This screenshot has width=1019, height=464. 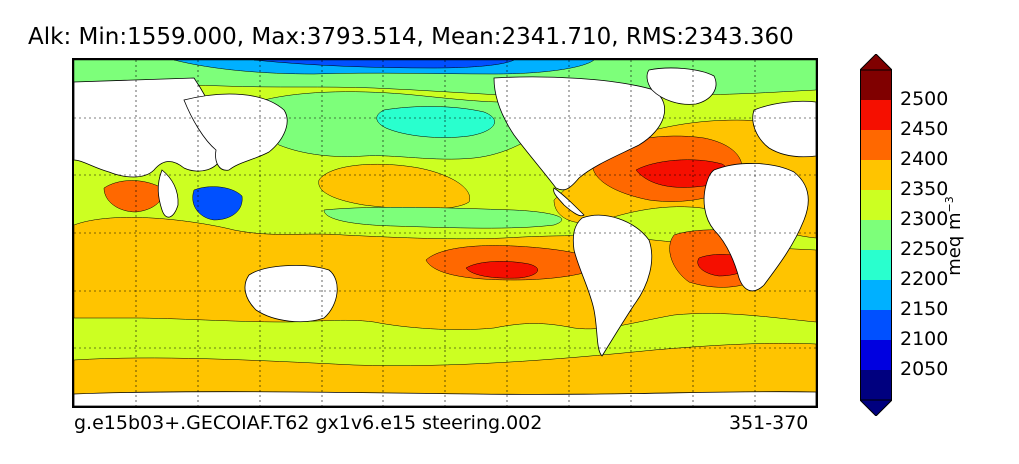 What do you see at coordinates (784, 129) in the screenshot?
I see `land-europe` at bounding box center [784, 129].